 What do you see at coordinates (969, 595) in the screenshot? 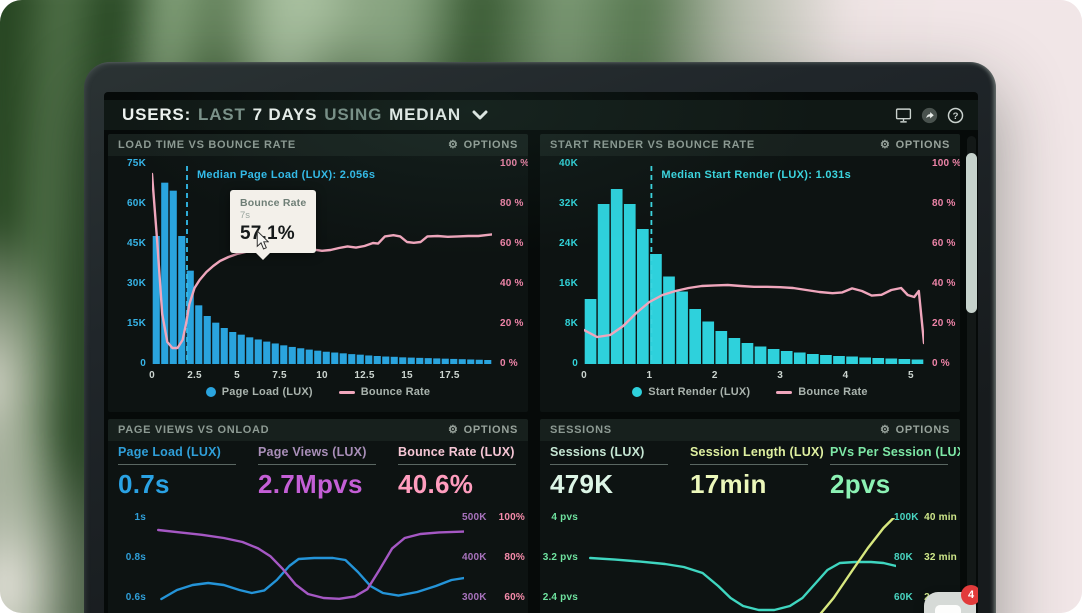
I see `notification-badge: 4` at bounding box center [969, 595].